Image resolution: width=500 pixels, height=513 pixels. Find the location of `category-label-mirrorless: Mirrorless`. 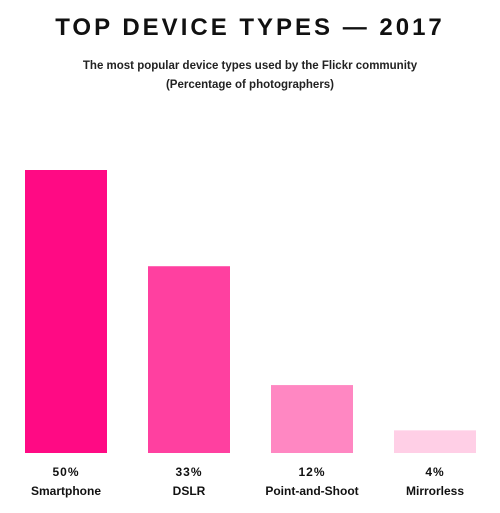

category-label-mirrorless: Mirrorless is located at coordinates (435, 491).